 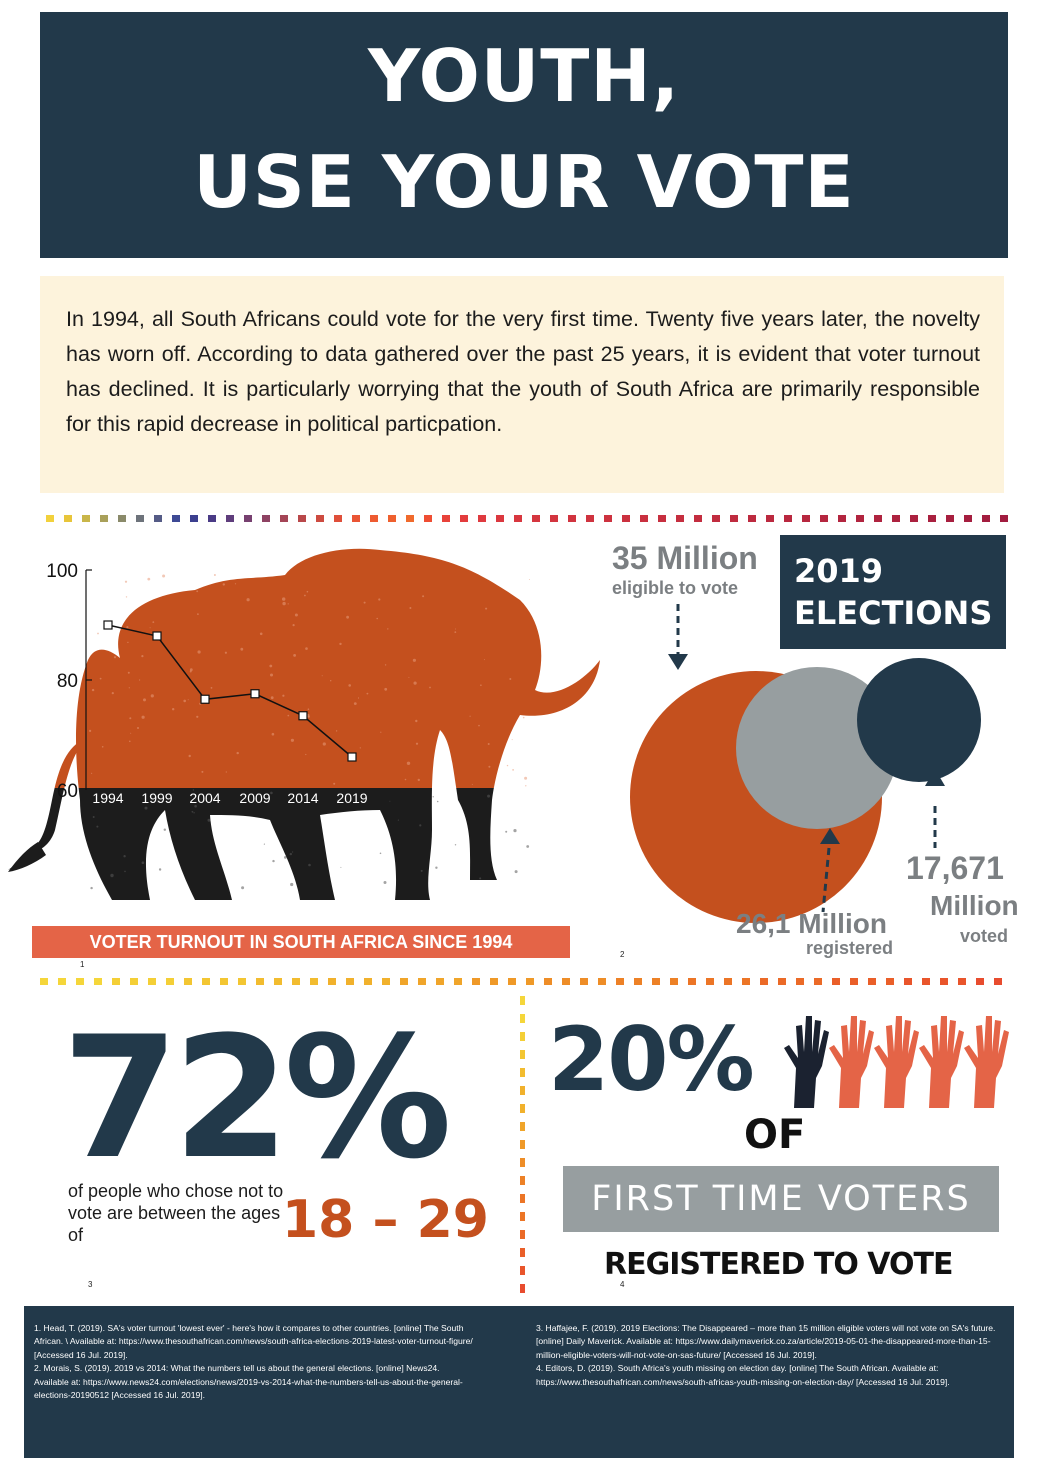 What do you see at coordinates (524, 76) in the screenshot?
I see `title-line-1: YOUTH,` at bounding box center [524, 76].